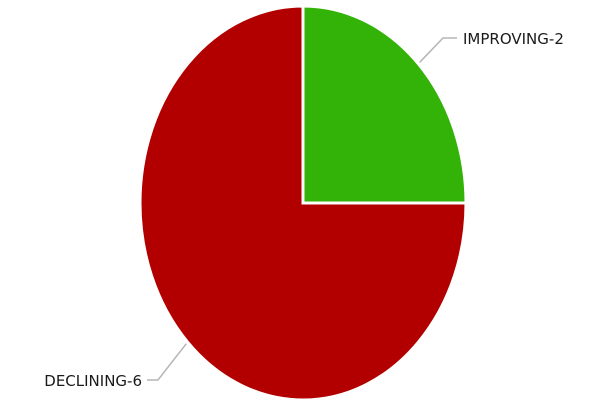  Describe the element at coordinates (93, 381) in the screenshot. I see `slice-label-declining: DECLINING-6` at that location.